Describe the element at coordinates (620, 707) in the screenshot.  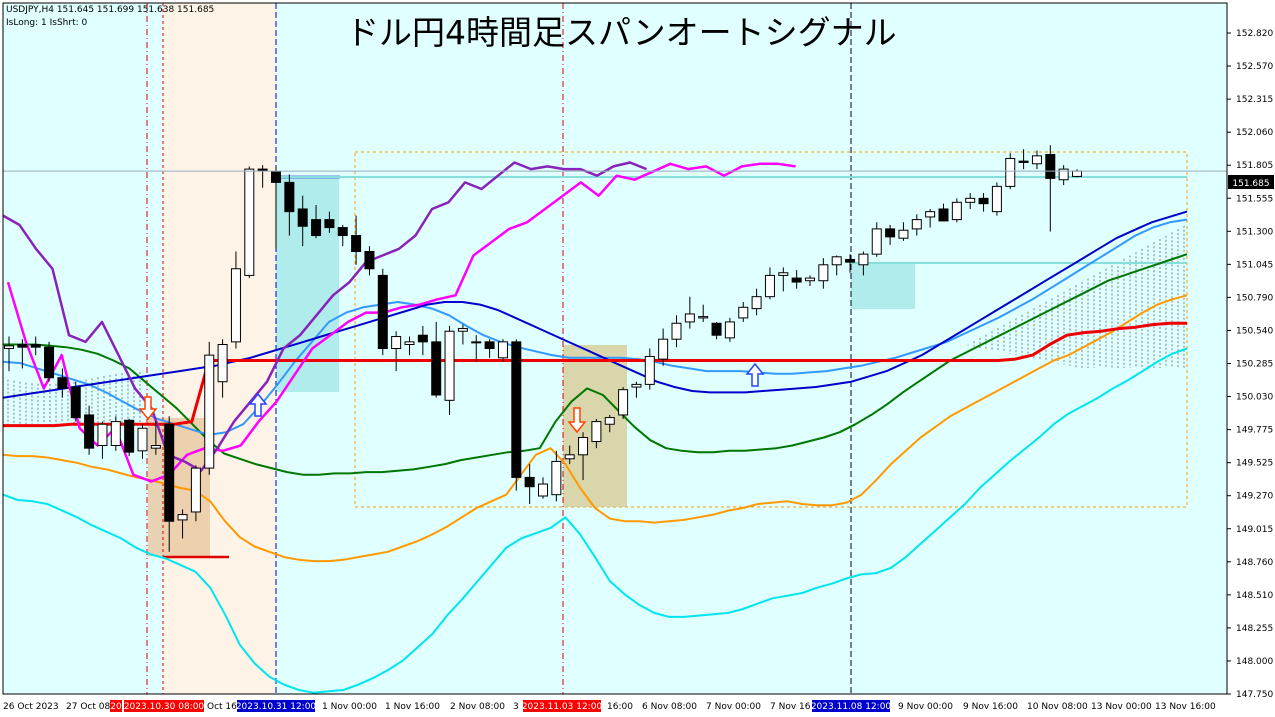
I see `x-tick-label: 16:00` at that location.